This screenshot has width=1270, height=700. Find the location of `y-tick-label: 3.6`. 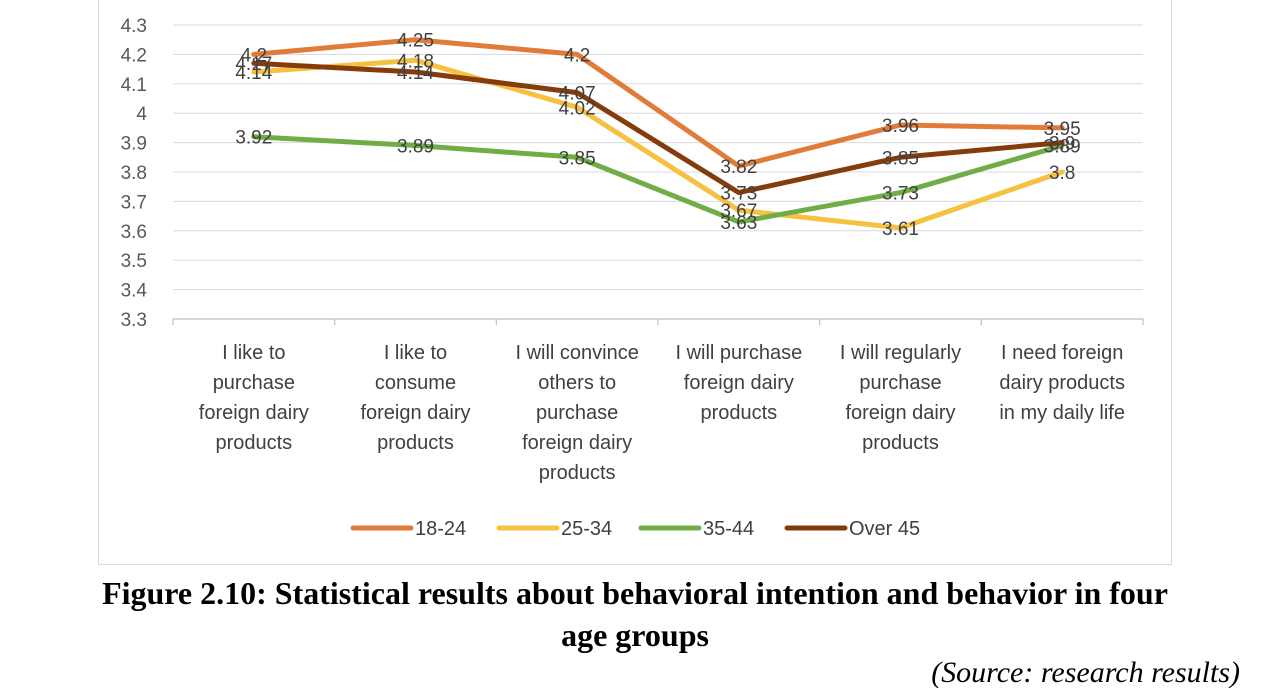

y-tick-label: 3.6 is located at coordinates (134, 232).